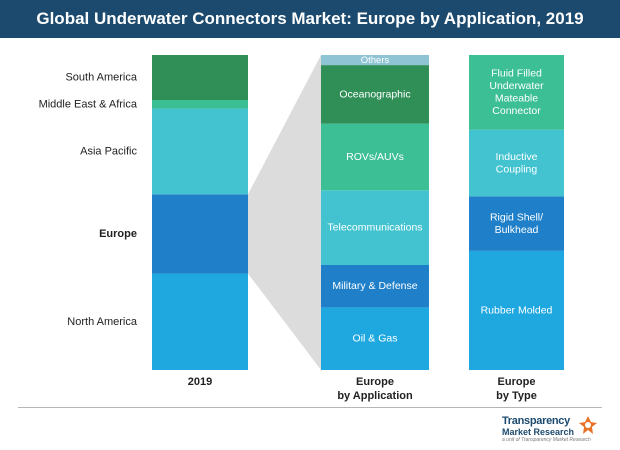  I want to click on segment-label: Middle East & Africa, so click(88, 104).